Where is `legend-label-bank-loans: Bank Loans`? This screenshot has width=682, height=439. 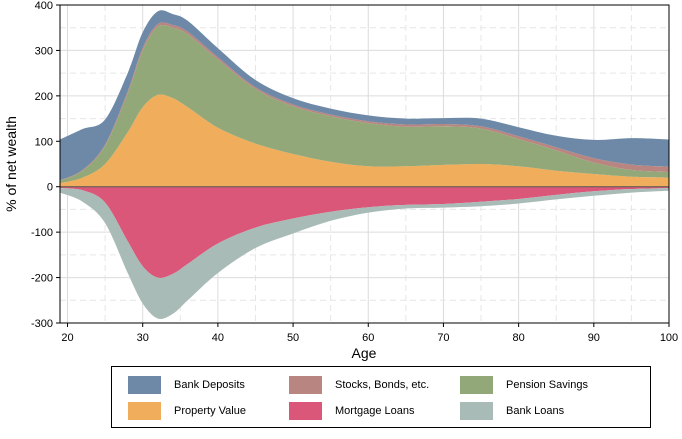 legend-label-bank-loans: Bank Loans is located at coordinates (535, 411).